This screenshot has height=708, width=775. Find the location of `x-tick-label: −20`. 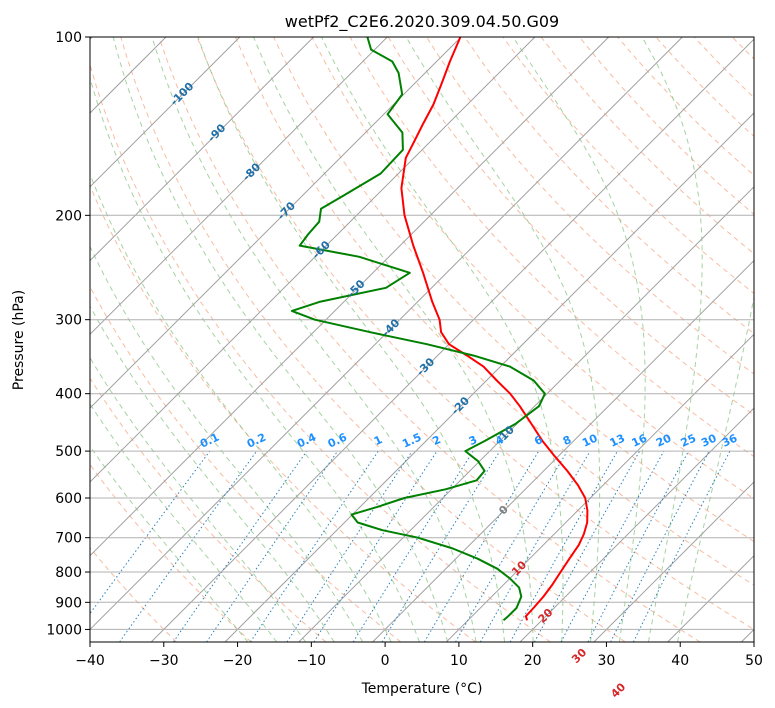

x-tick-label: −20 is located at coordinates (238, 661).